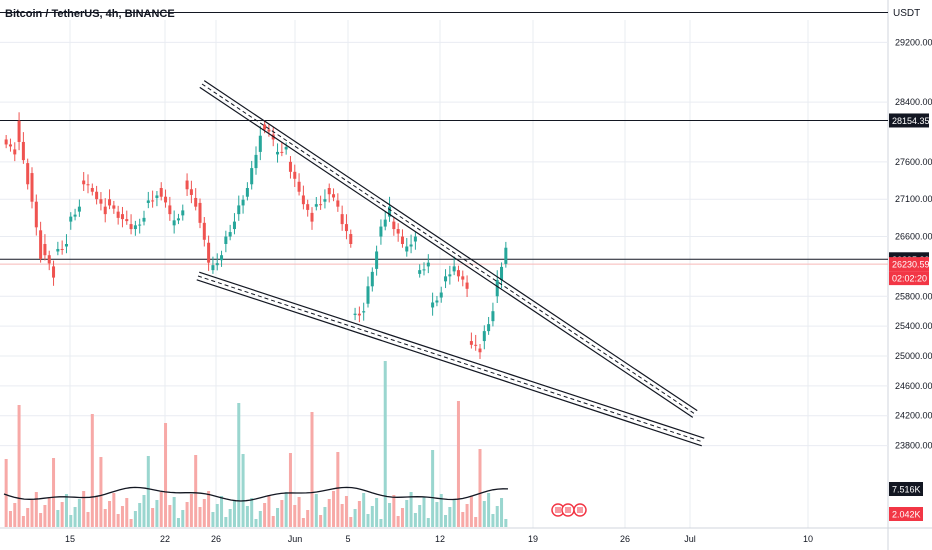  What do you see at coordinates (70, 539) in the screenshot?
I see `x-tick-label: 15` at bounding box center [70, 539].